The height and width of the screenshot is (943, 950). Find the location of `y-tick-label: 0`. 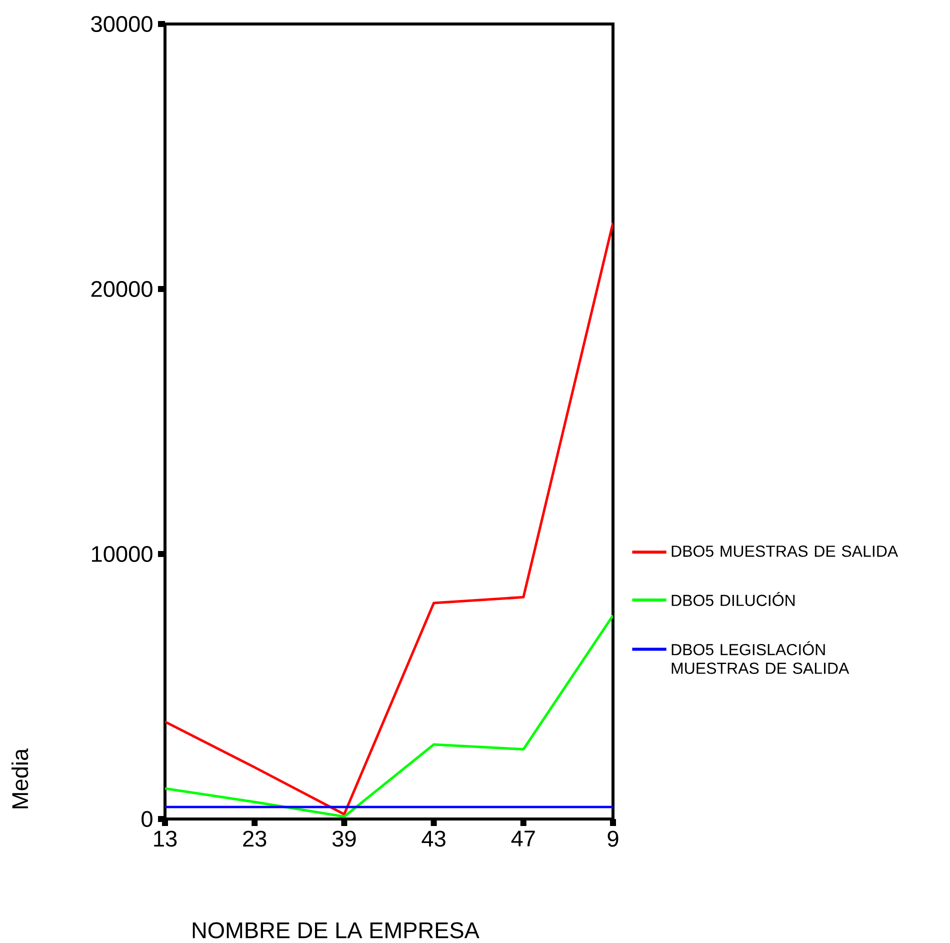

y-tick-label: 0 is located at coordinates (147, 819).